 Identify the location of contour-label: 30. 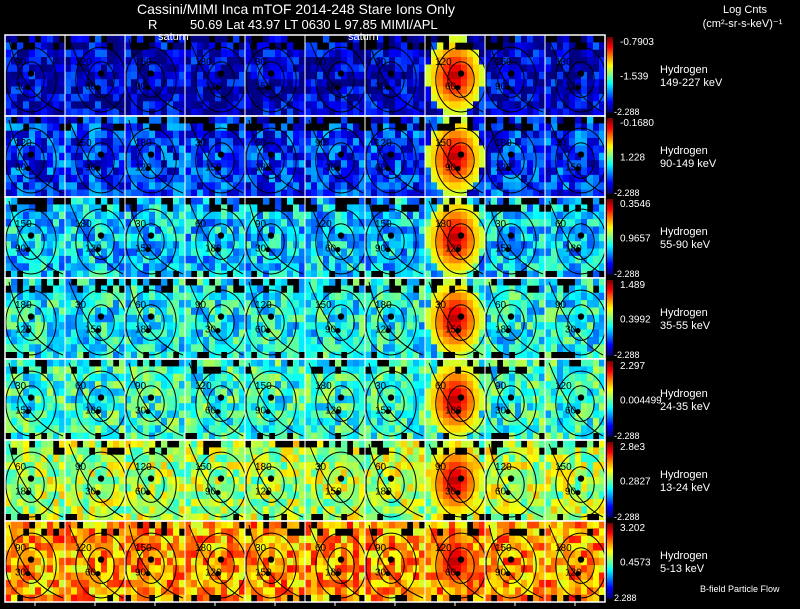
(21, 87).